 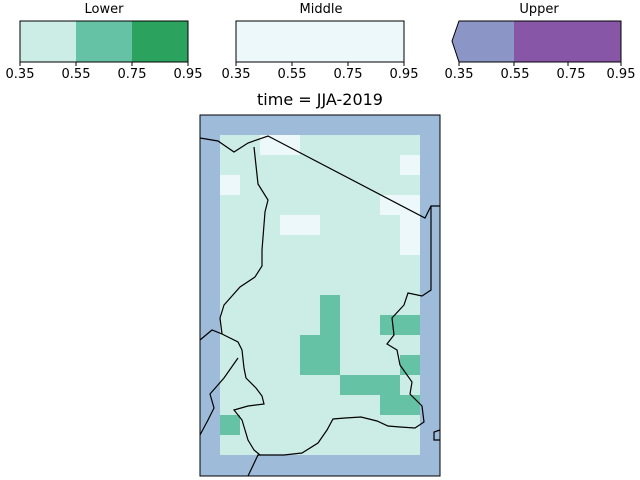 I want to click on colorbar-lower-tick: 0.95, so click(x=188, y=74).